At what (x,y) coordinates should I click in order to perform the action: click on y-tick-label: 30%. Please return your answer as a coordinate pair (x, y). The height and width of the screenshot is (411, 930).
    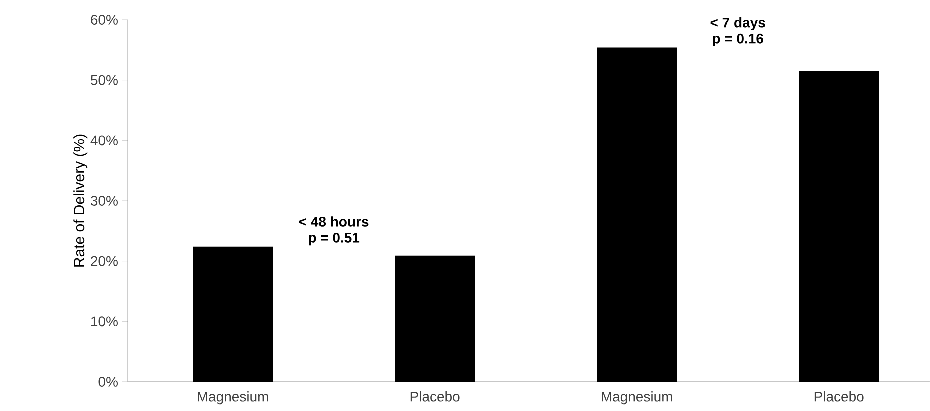
    Looking at the image, I should click on (104, 201).